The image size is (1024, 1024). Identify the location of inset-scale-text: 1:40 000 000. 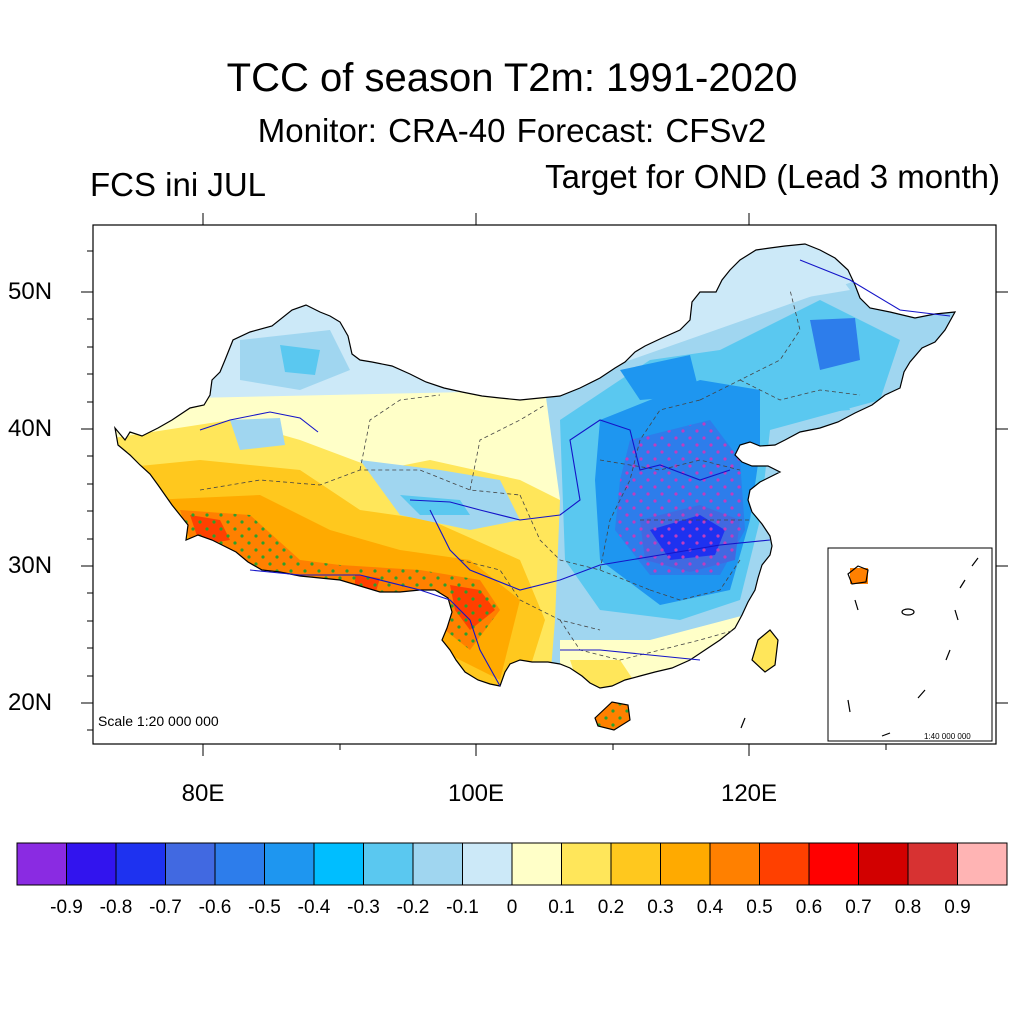
(947, 736).